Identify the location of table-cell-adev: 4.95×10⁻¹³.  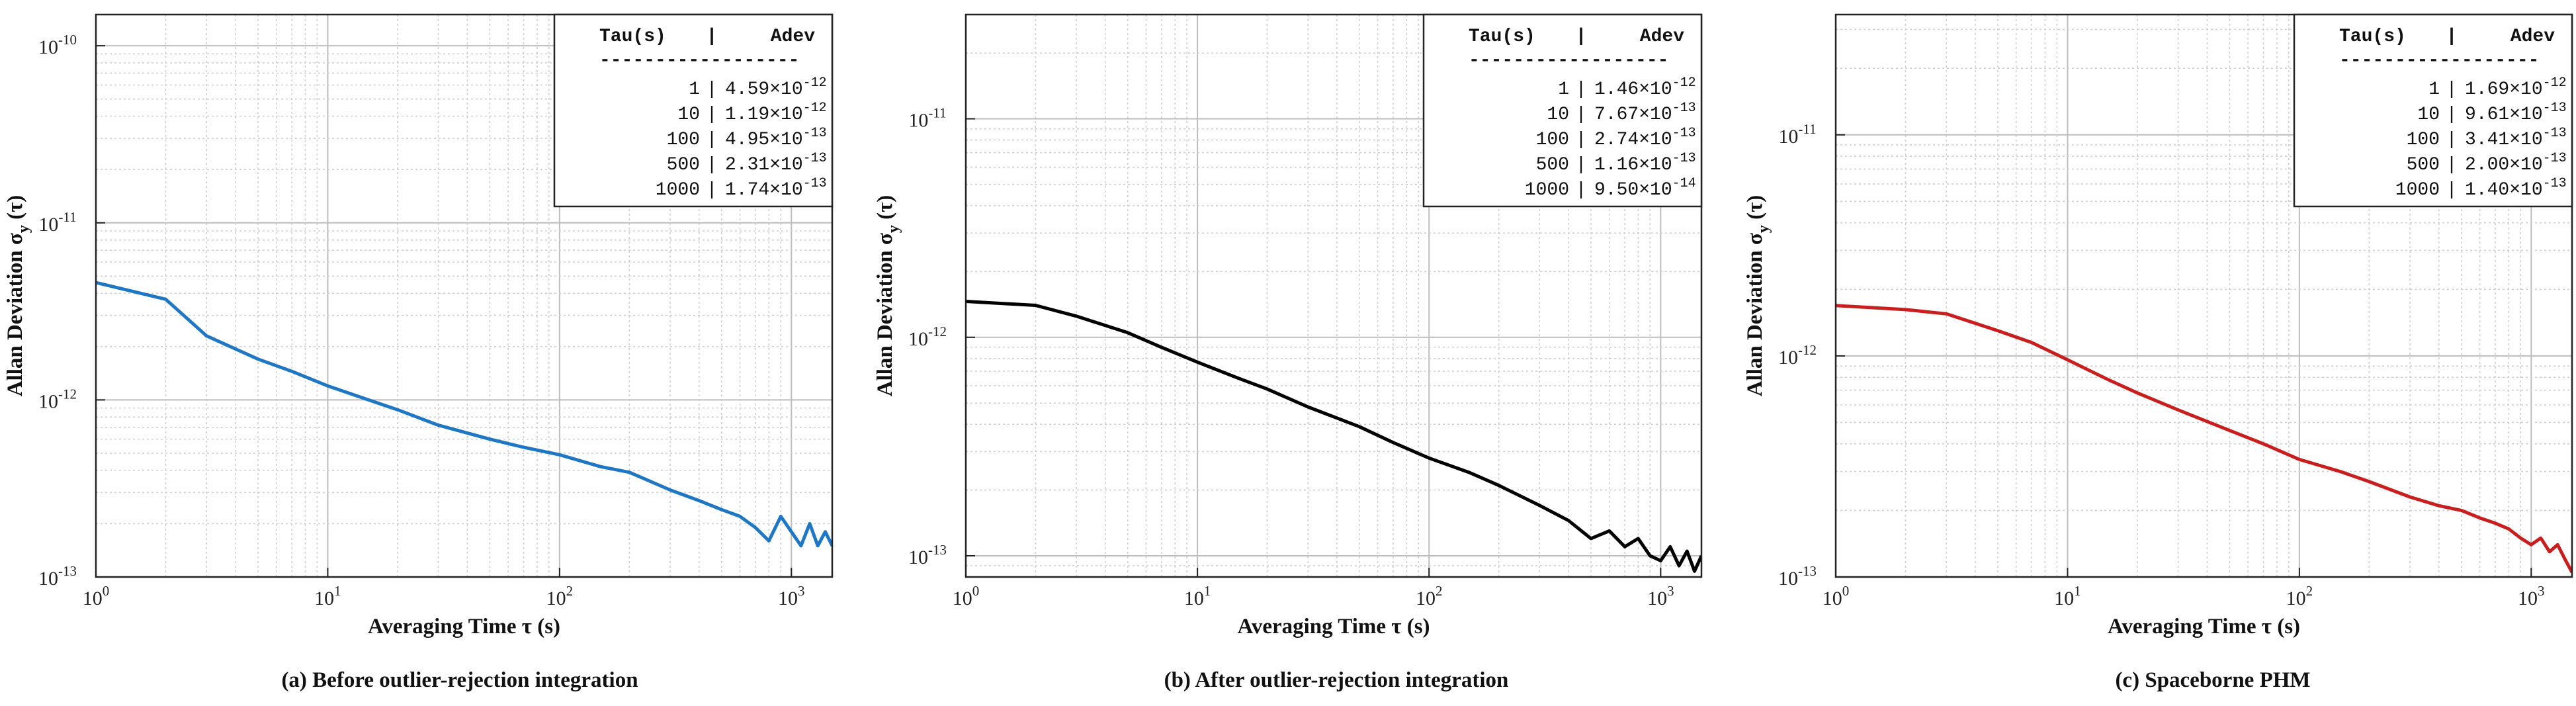
(776, 138).